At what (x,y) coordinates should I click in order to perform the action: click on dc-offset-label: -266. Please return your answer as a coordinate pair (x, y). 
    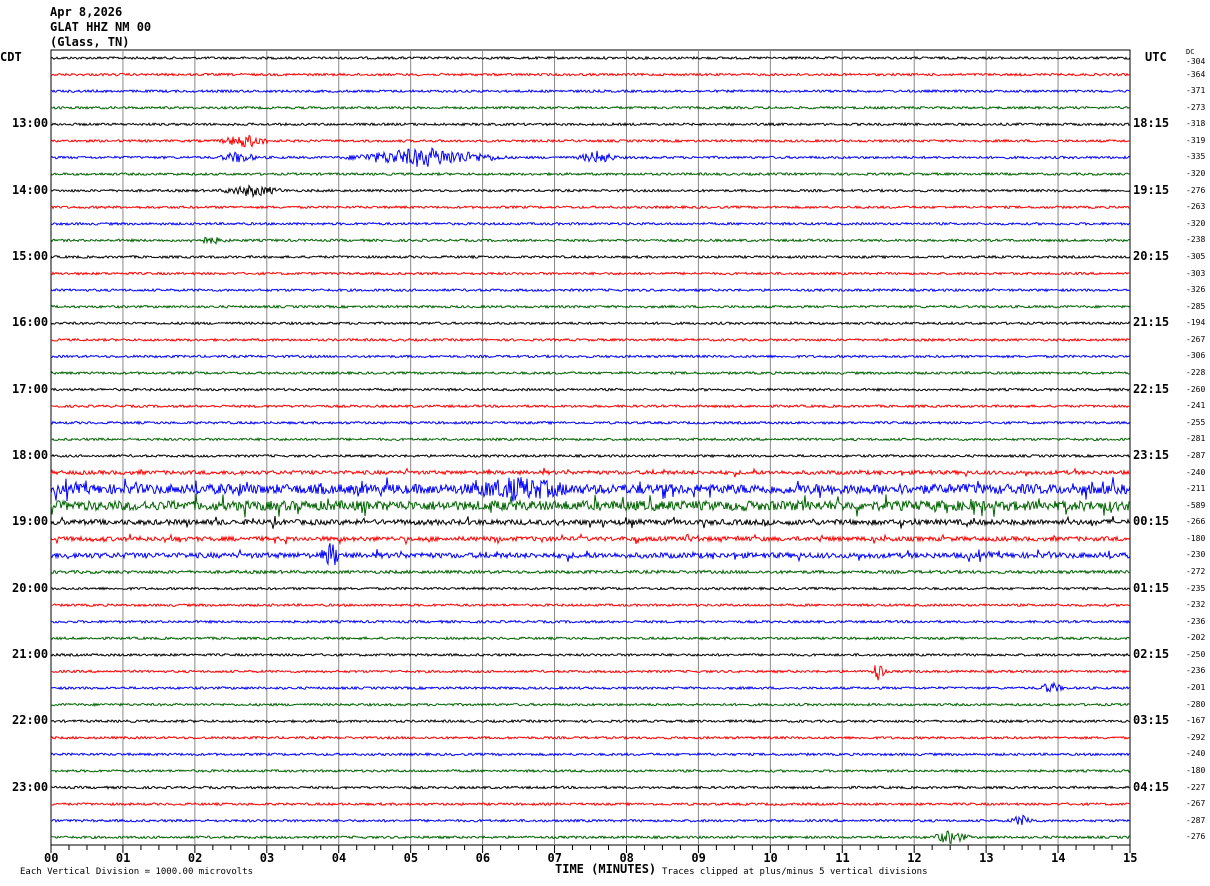
    Looking at the image, I should click on (1196, 522).